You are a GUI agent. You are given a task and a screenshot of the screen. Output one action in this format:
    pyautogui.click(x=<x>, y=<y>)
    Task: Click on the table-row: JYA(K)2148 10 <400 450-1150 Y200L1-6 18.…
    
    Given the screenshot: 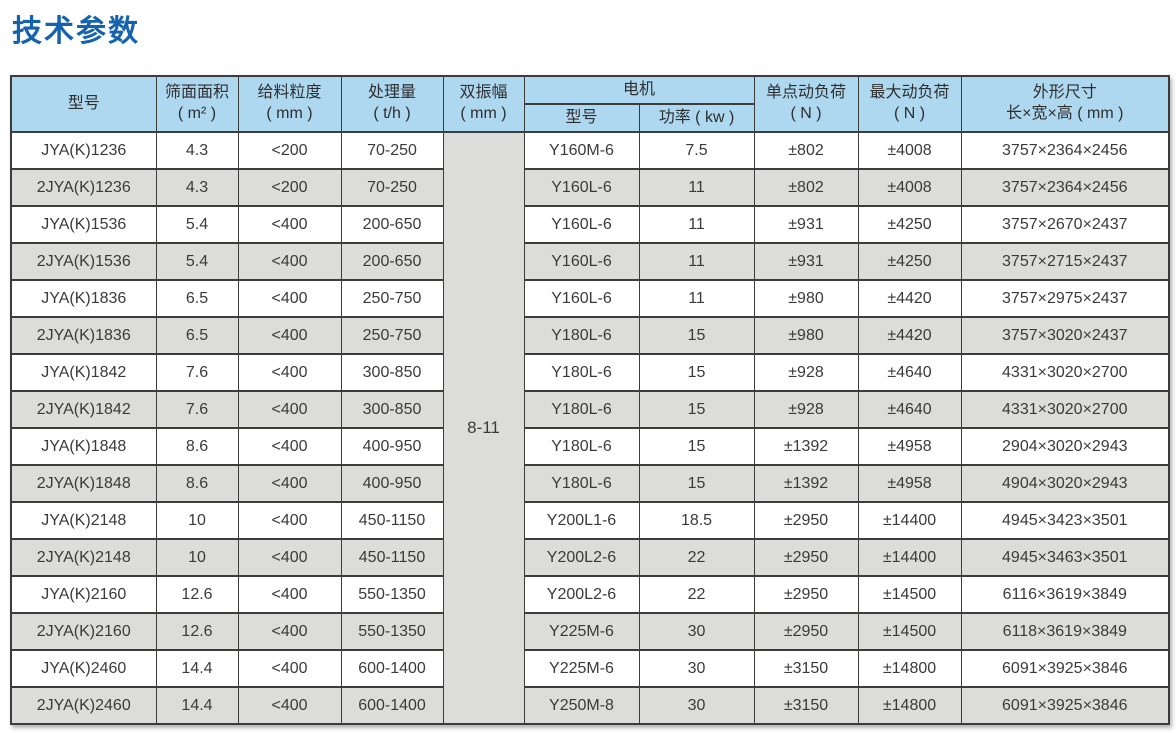 What is the action you would take?
    pyautogui.click(x=590, y=520)
    